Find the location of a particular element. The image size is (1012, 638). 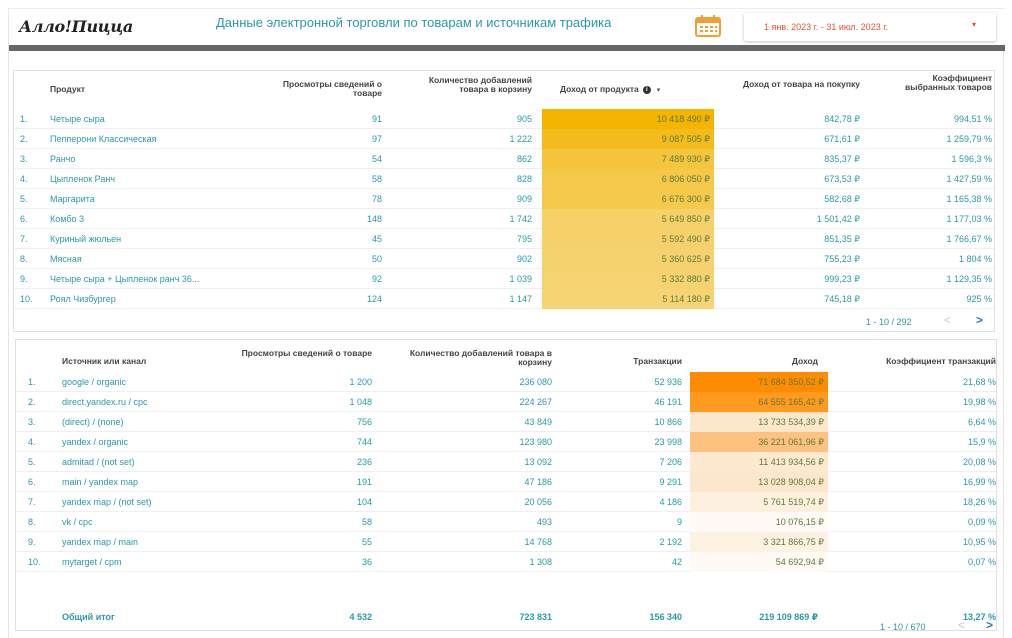

total-transactions: 156 340 is located at coordinates (665, 617).